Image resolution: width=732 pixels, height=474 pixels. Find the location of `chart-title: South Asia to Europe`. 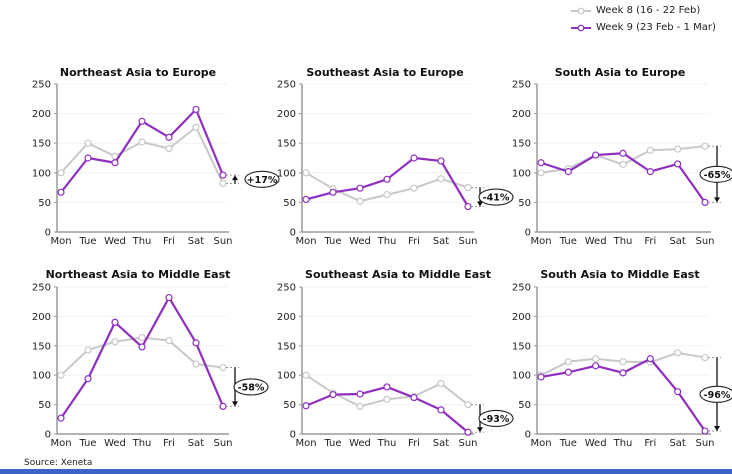

chart-title: South Asia to Europe is located at coordinates (620, 72).